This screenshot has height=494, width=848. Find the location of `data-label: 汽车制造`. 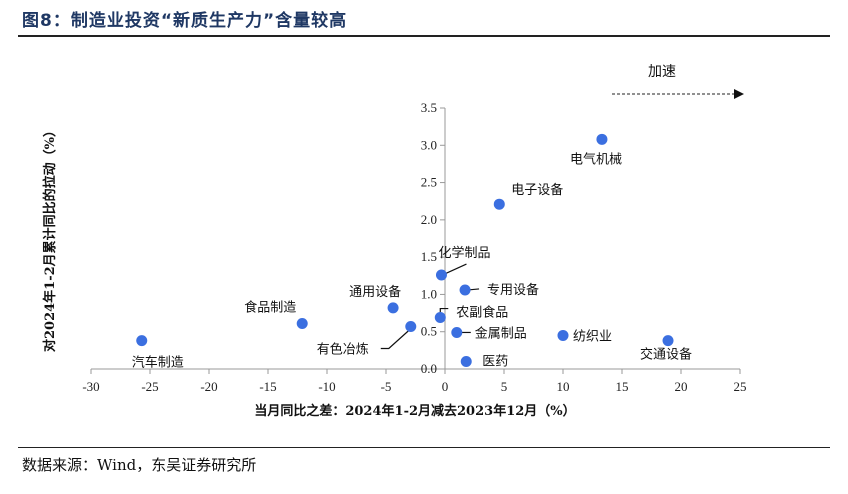

data-label: 汽车制造 is located at coordinates (158, 363).